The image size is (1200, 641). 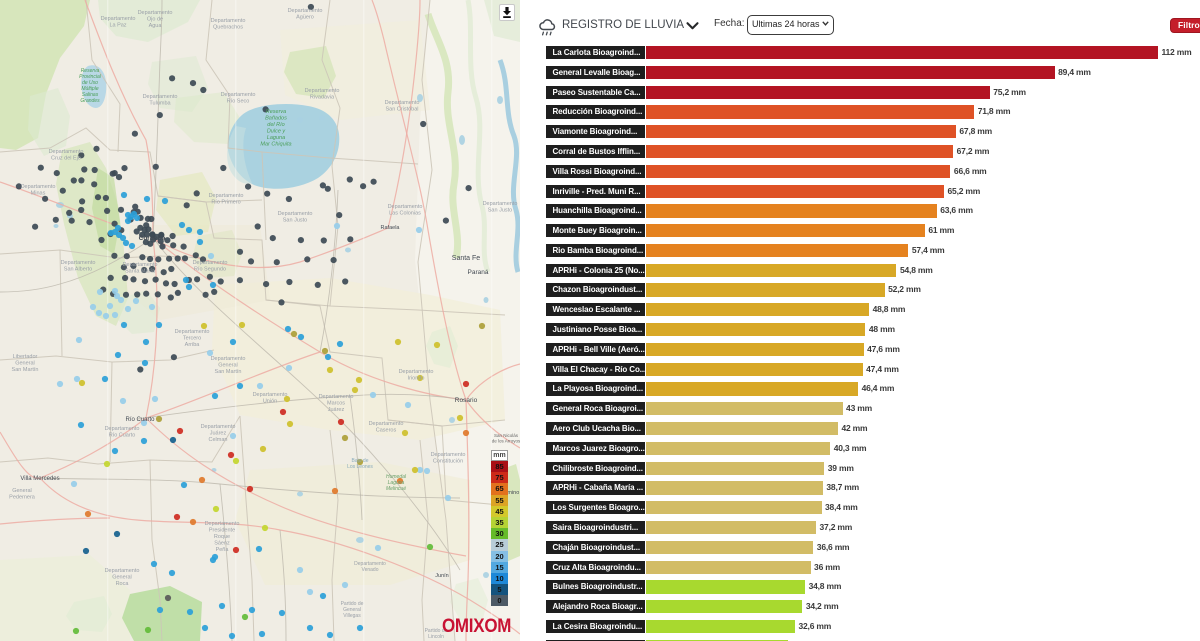 I want to click on svg-text: Tercero, so click(x=192, y=339).